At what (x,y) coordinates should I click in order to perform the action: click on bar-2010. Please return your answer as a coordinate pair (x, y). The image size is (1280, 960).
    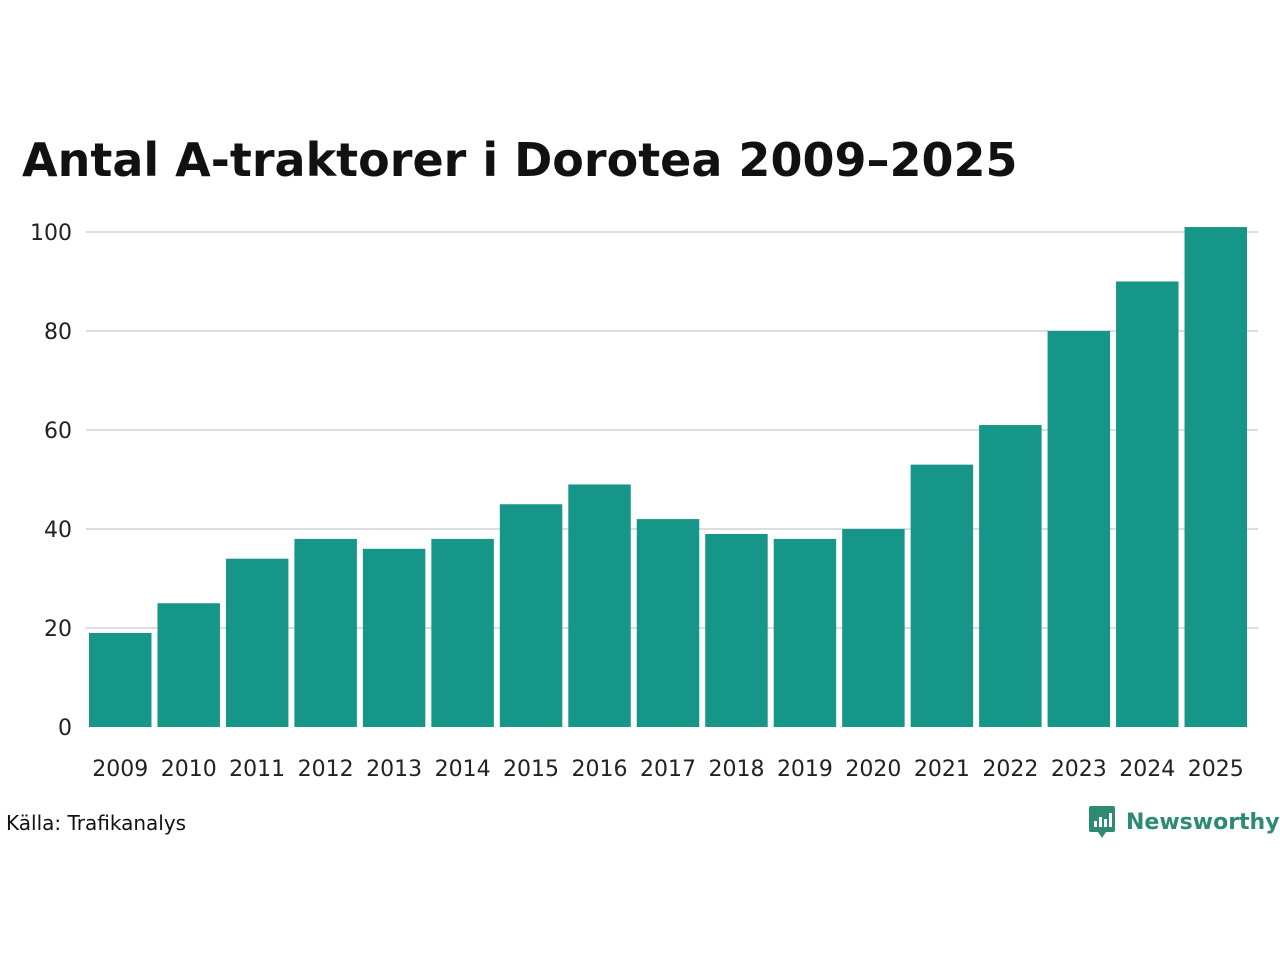
    Looking at the image, I should click on (188, 665).